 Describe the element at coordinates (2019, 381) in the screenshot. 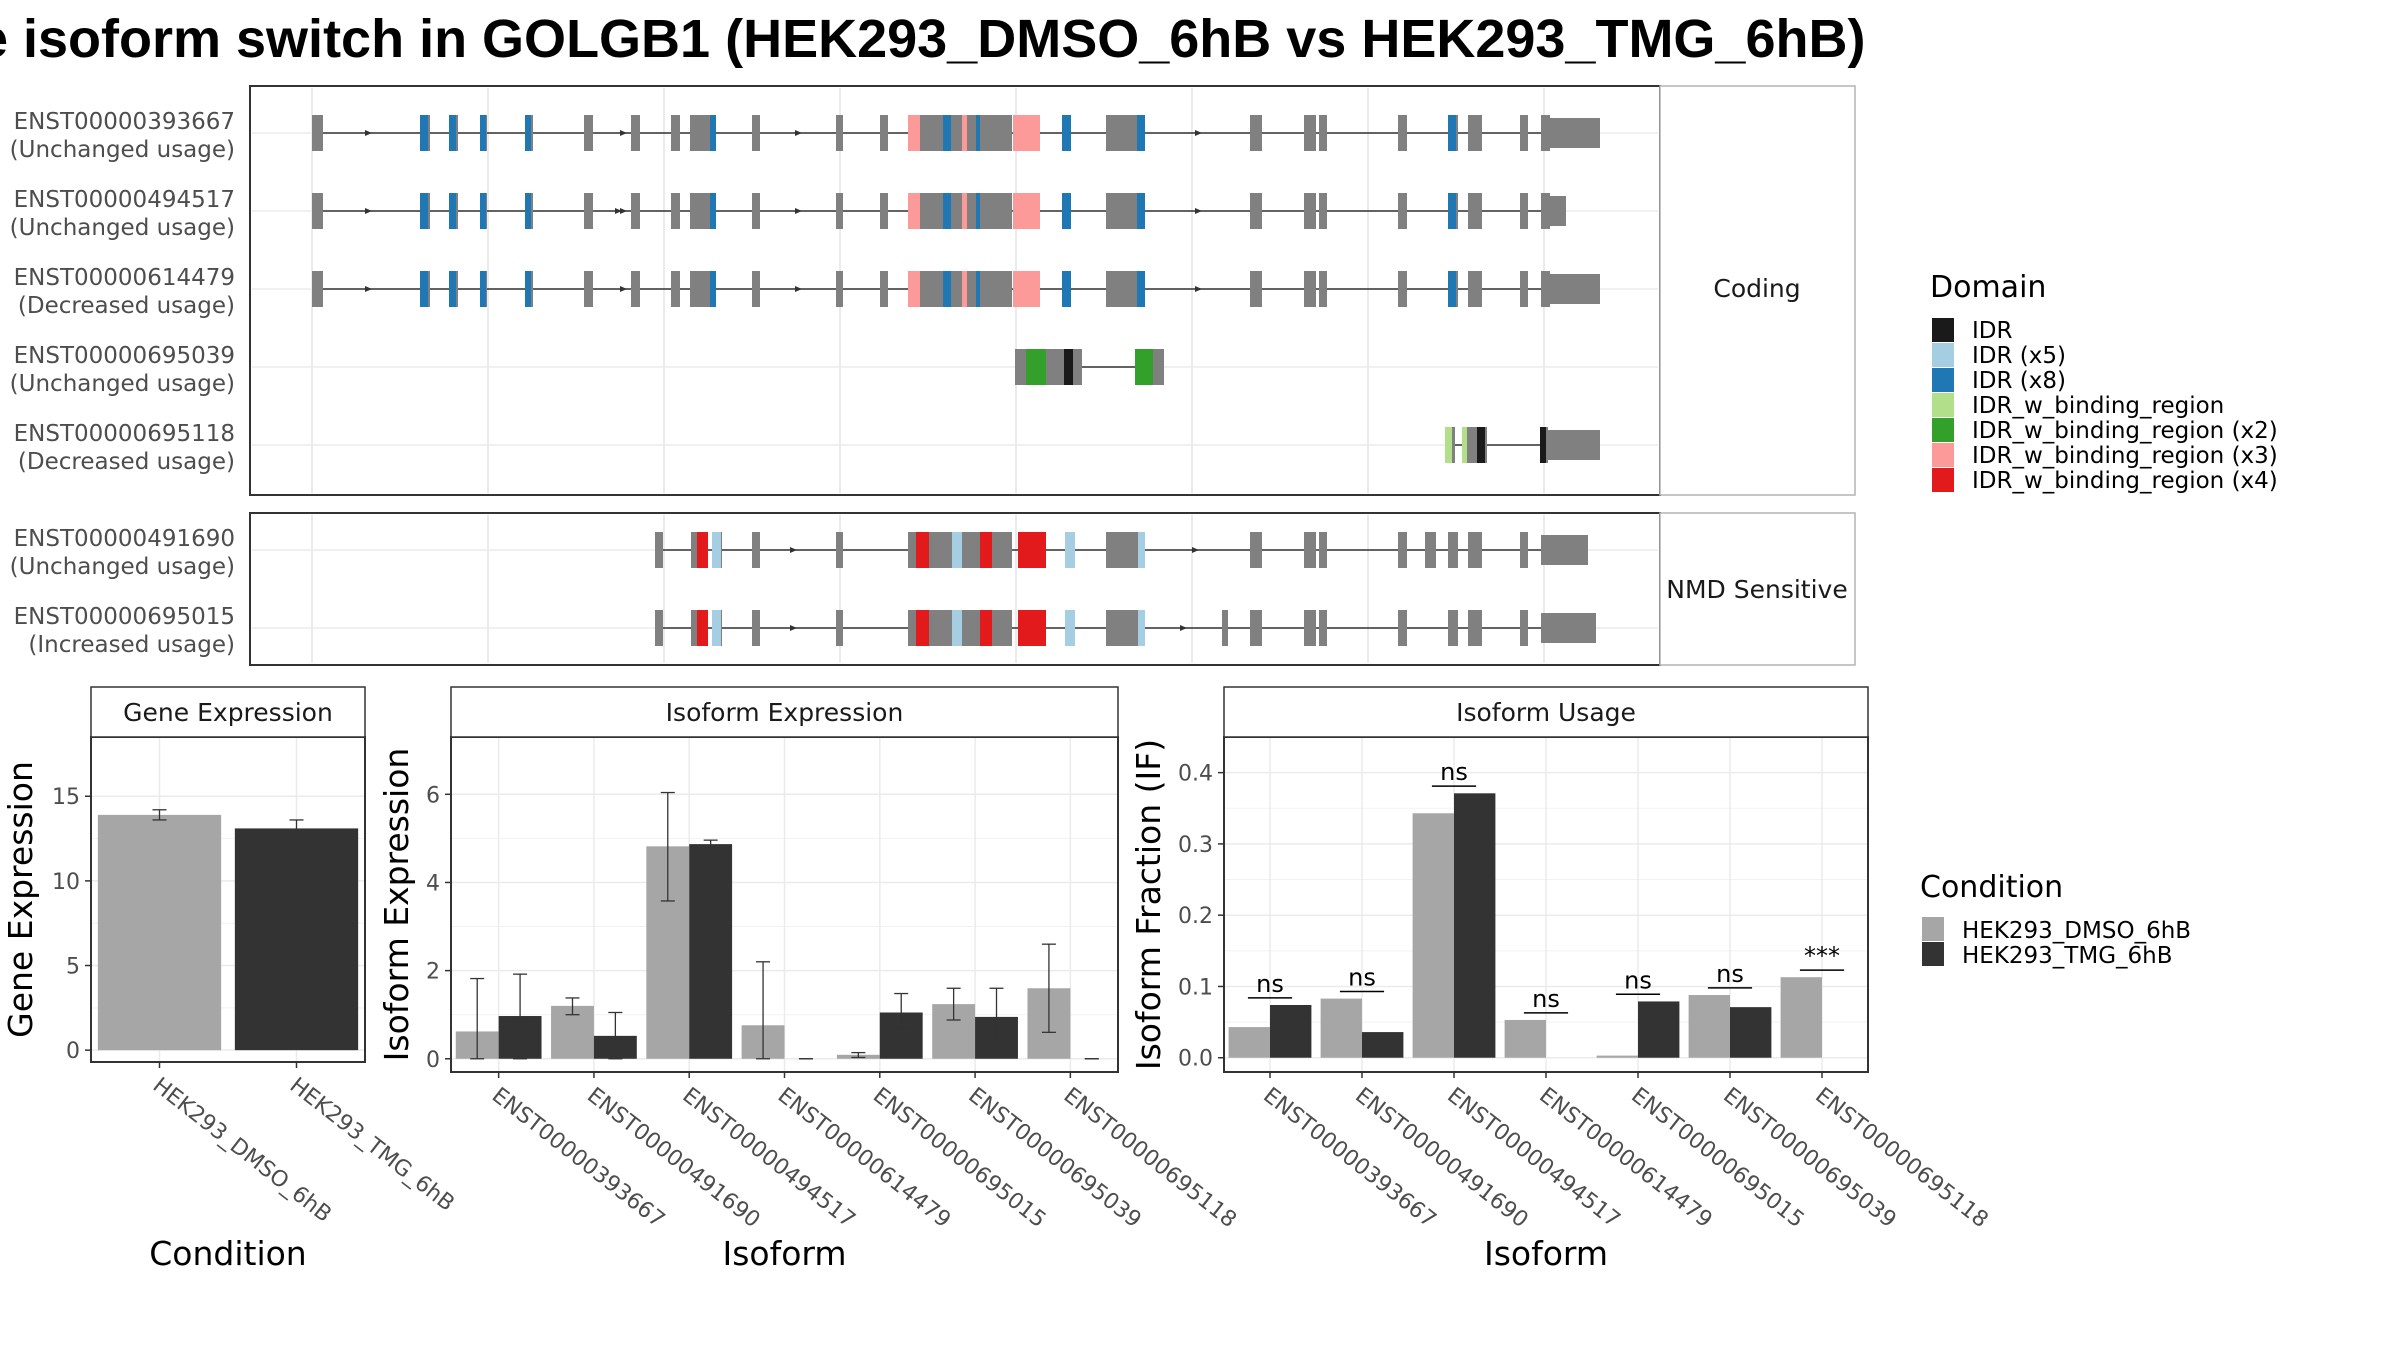

I see `domain-legend-label: IDR (x8)` at that location.